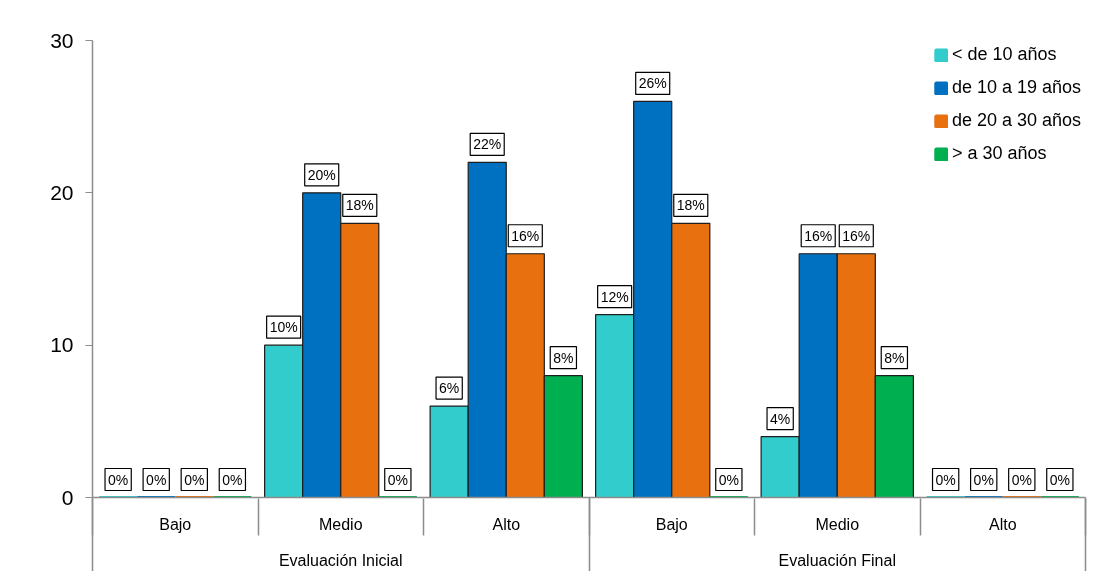  I want to click on data-label: 10%, so click(283, 327).